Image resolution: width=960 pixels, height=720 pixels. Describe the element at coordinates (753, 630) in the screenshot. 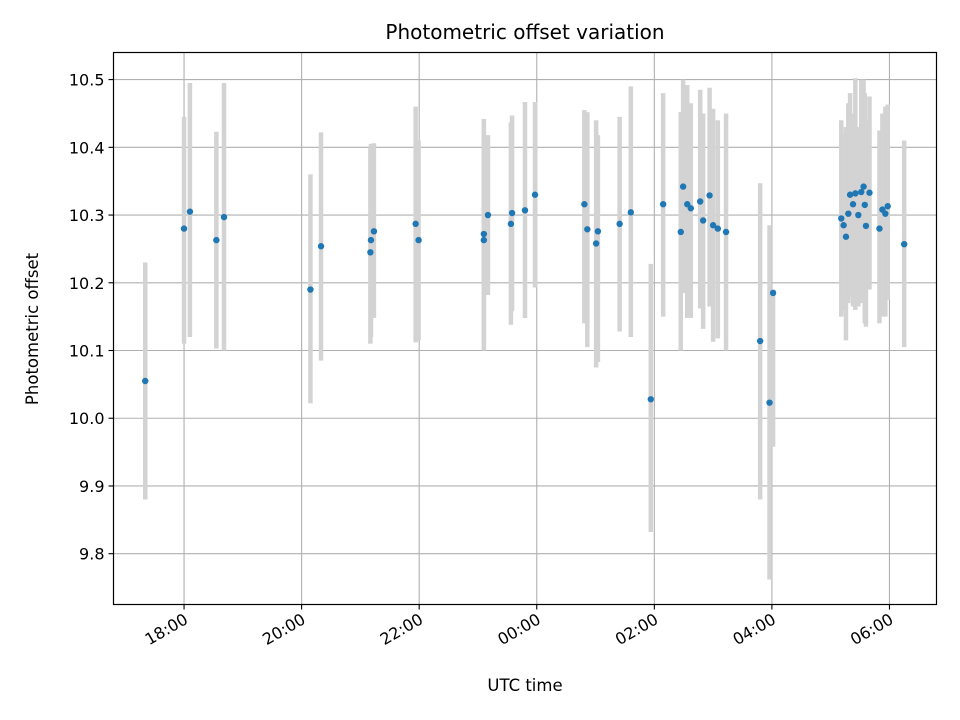

I see `x-tick-label: 04:00` at that location.